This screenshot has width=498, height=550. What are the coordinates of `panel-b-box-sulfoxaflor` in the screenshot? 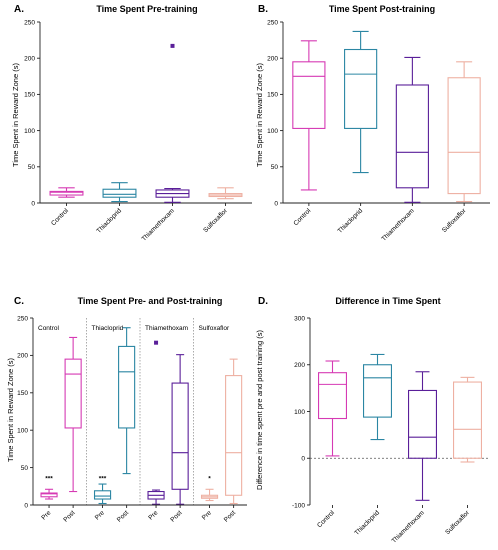 It's located at (464, 132).